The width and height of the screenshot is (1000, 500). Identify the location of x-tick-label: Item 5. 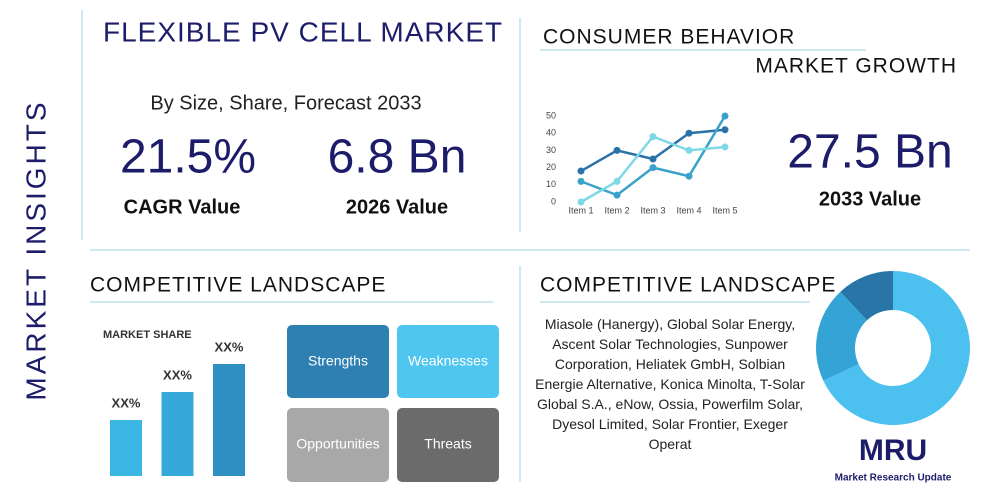
(724, 210).